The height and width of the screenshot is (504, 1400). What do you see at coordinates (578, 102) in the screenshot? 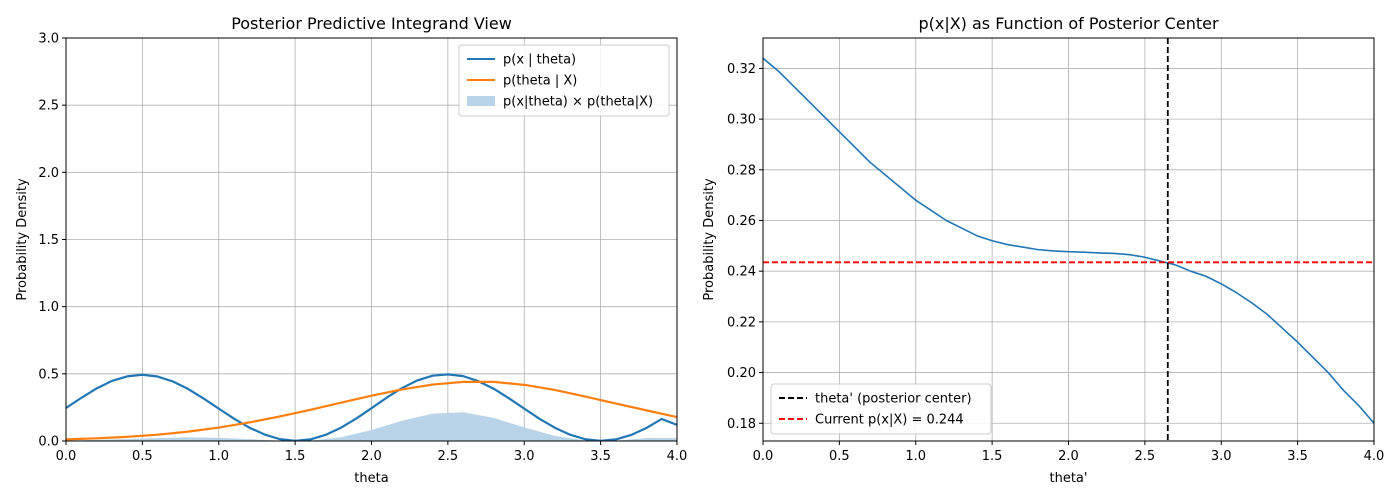
I see `legend-label: p(x|theta) × p(theta|X)` at bounding box center [578, 102].